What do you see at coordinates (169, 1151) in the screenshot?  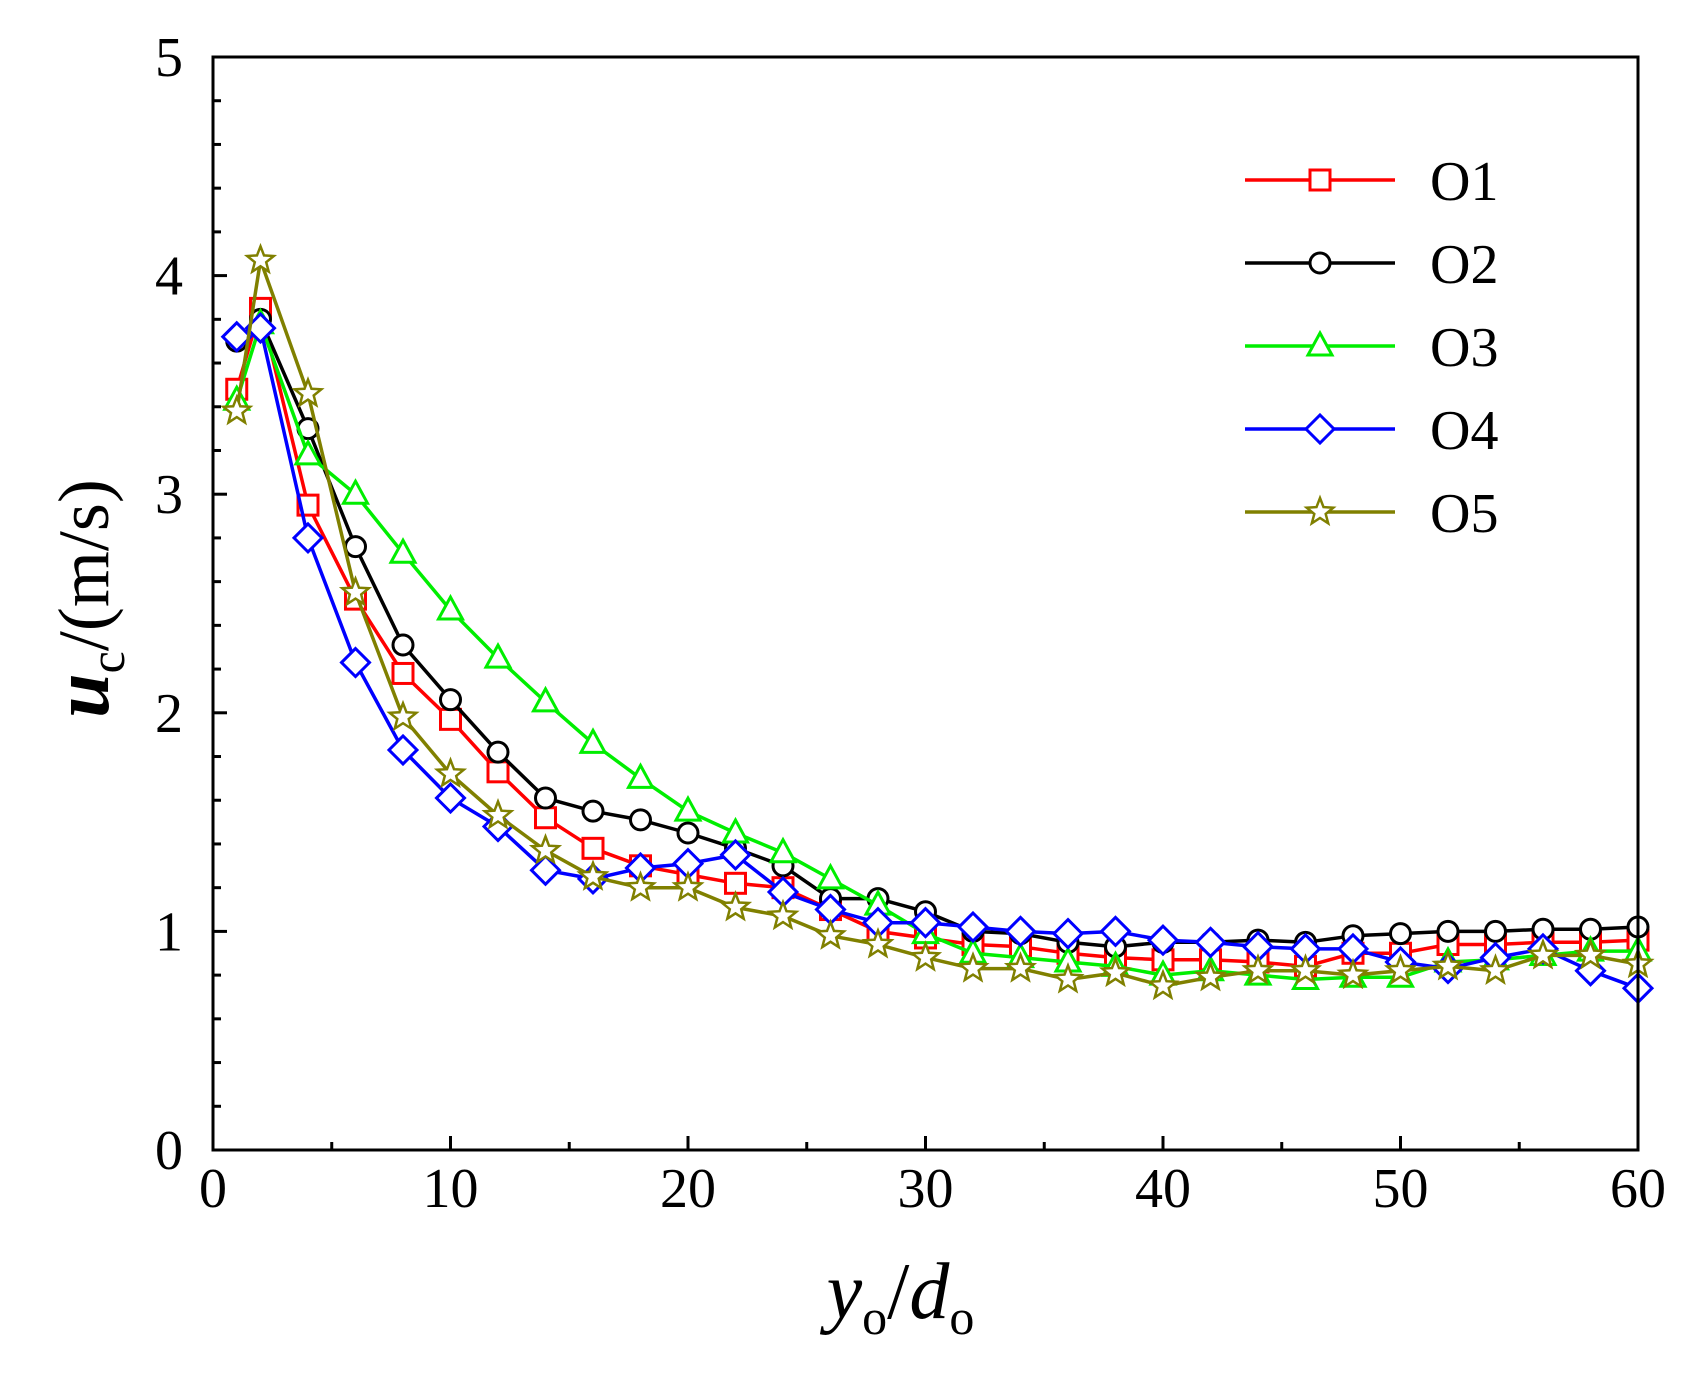 I see `y-tick-label: 0` at bounding box center [169, 1151].